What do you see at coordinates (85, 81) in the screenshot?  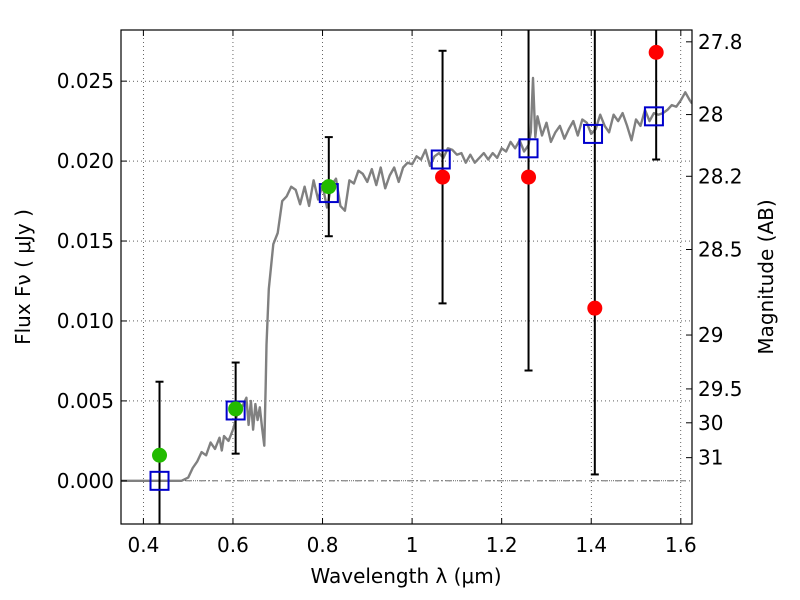 I see `y-tick-label: 0.025` at bounding box center [85, 81].